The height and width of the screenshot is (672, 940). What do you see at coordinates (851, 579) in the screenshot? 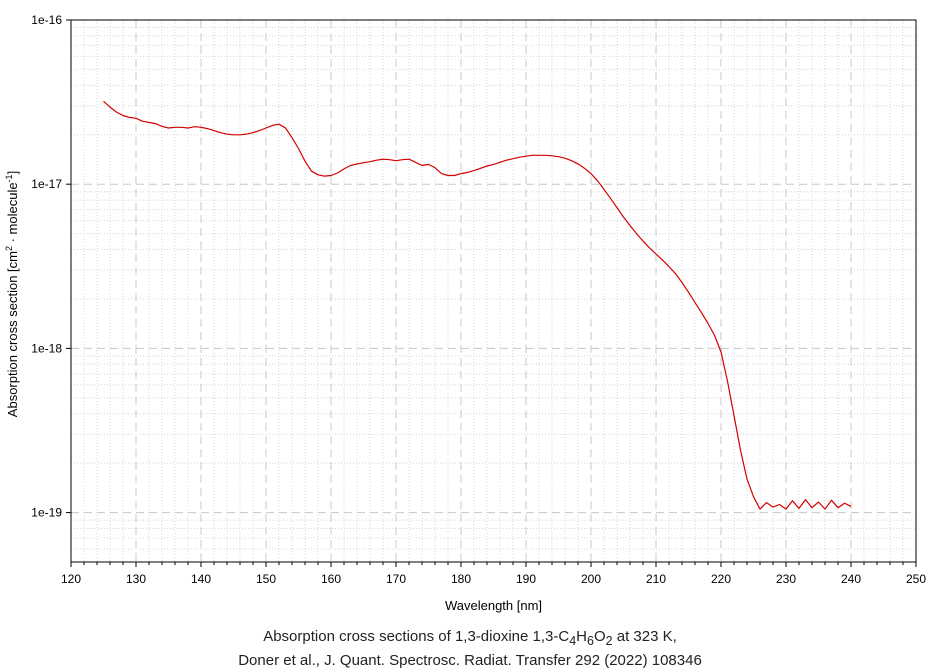
I see `x-tick-label: 240` at bounding box center [851, 579].